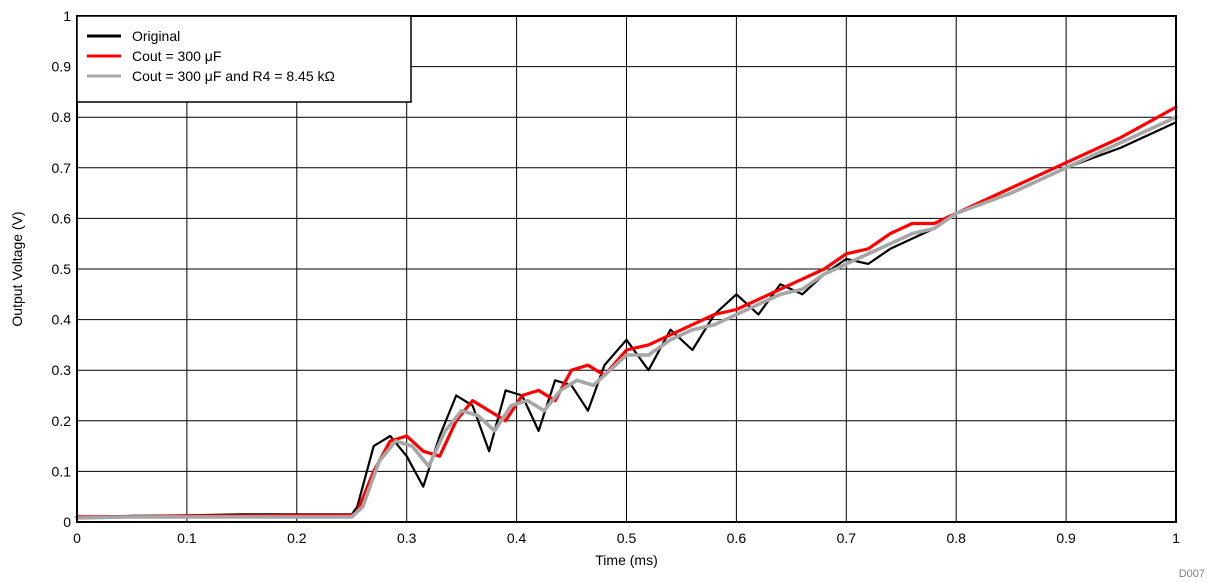 This screenshot has height=582, width=1207. I want to click on y-tick-label: 1, so click(67, 16).